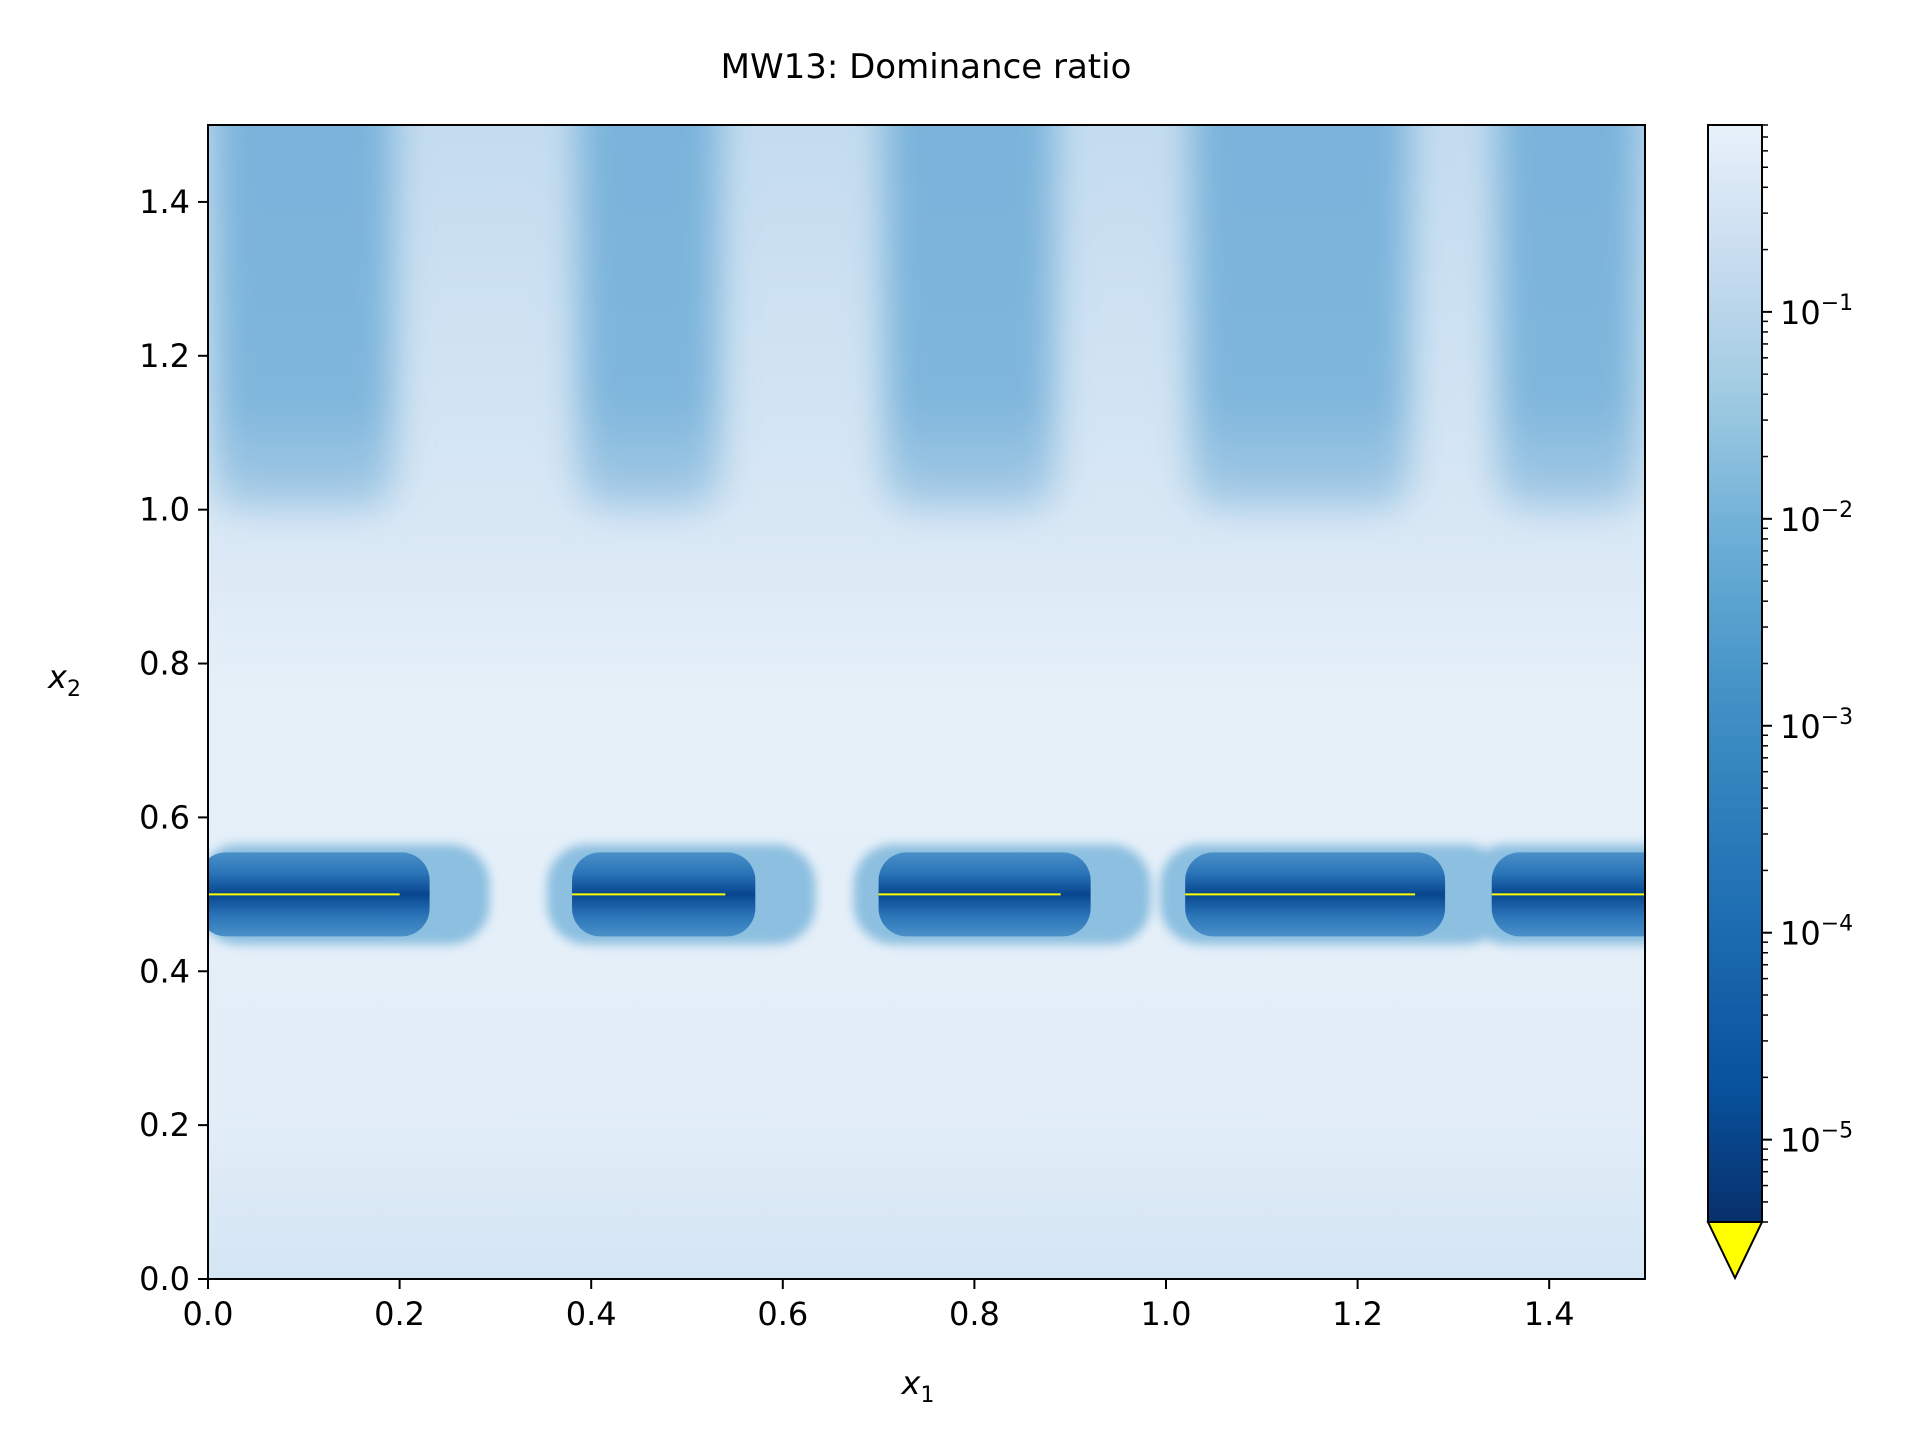 The image size is (1920, 1440). What do you see at coordinates (1816, 932) in the screenshot?
I see `colorbar-tick-label: 10⁻⁴` at bounding box center [1816, 932].